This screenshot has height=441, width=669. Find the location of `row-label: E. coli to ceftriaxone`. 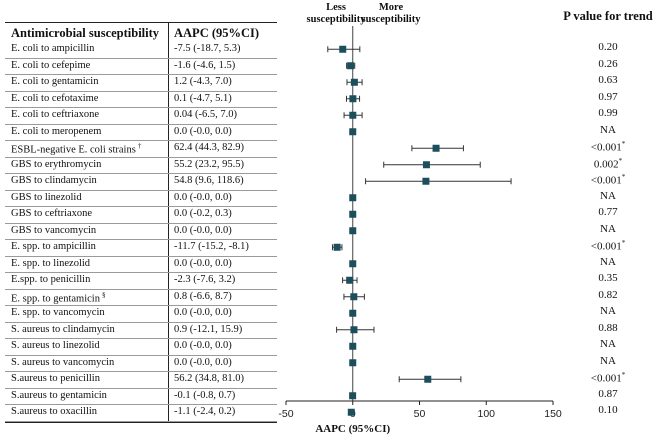

row-label: E. coli to ceftriaxone is located at coordinates (55, 114).